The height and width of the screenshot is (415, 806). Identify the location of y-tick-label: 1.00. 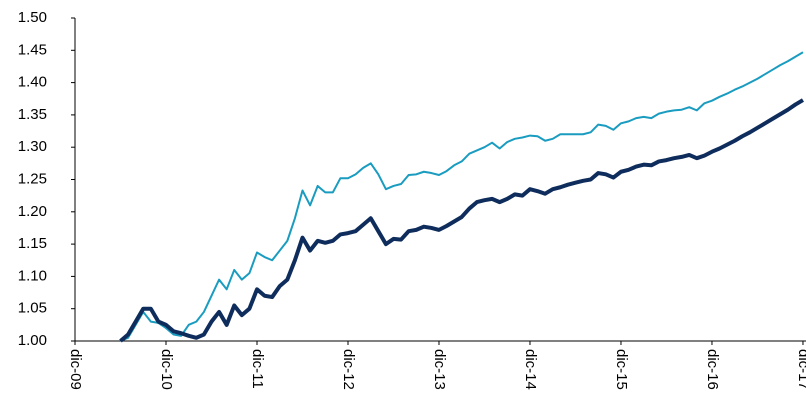
(32, 340).